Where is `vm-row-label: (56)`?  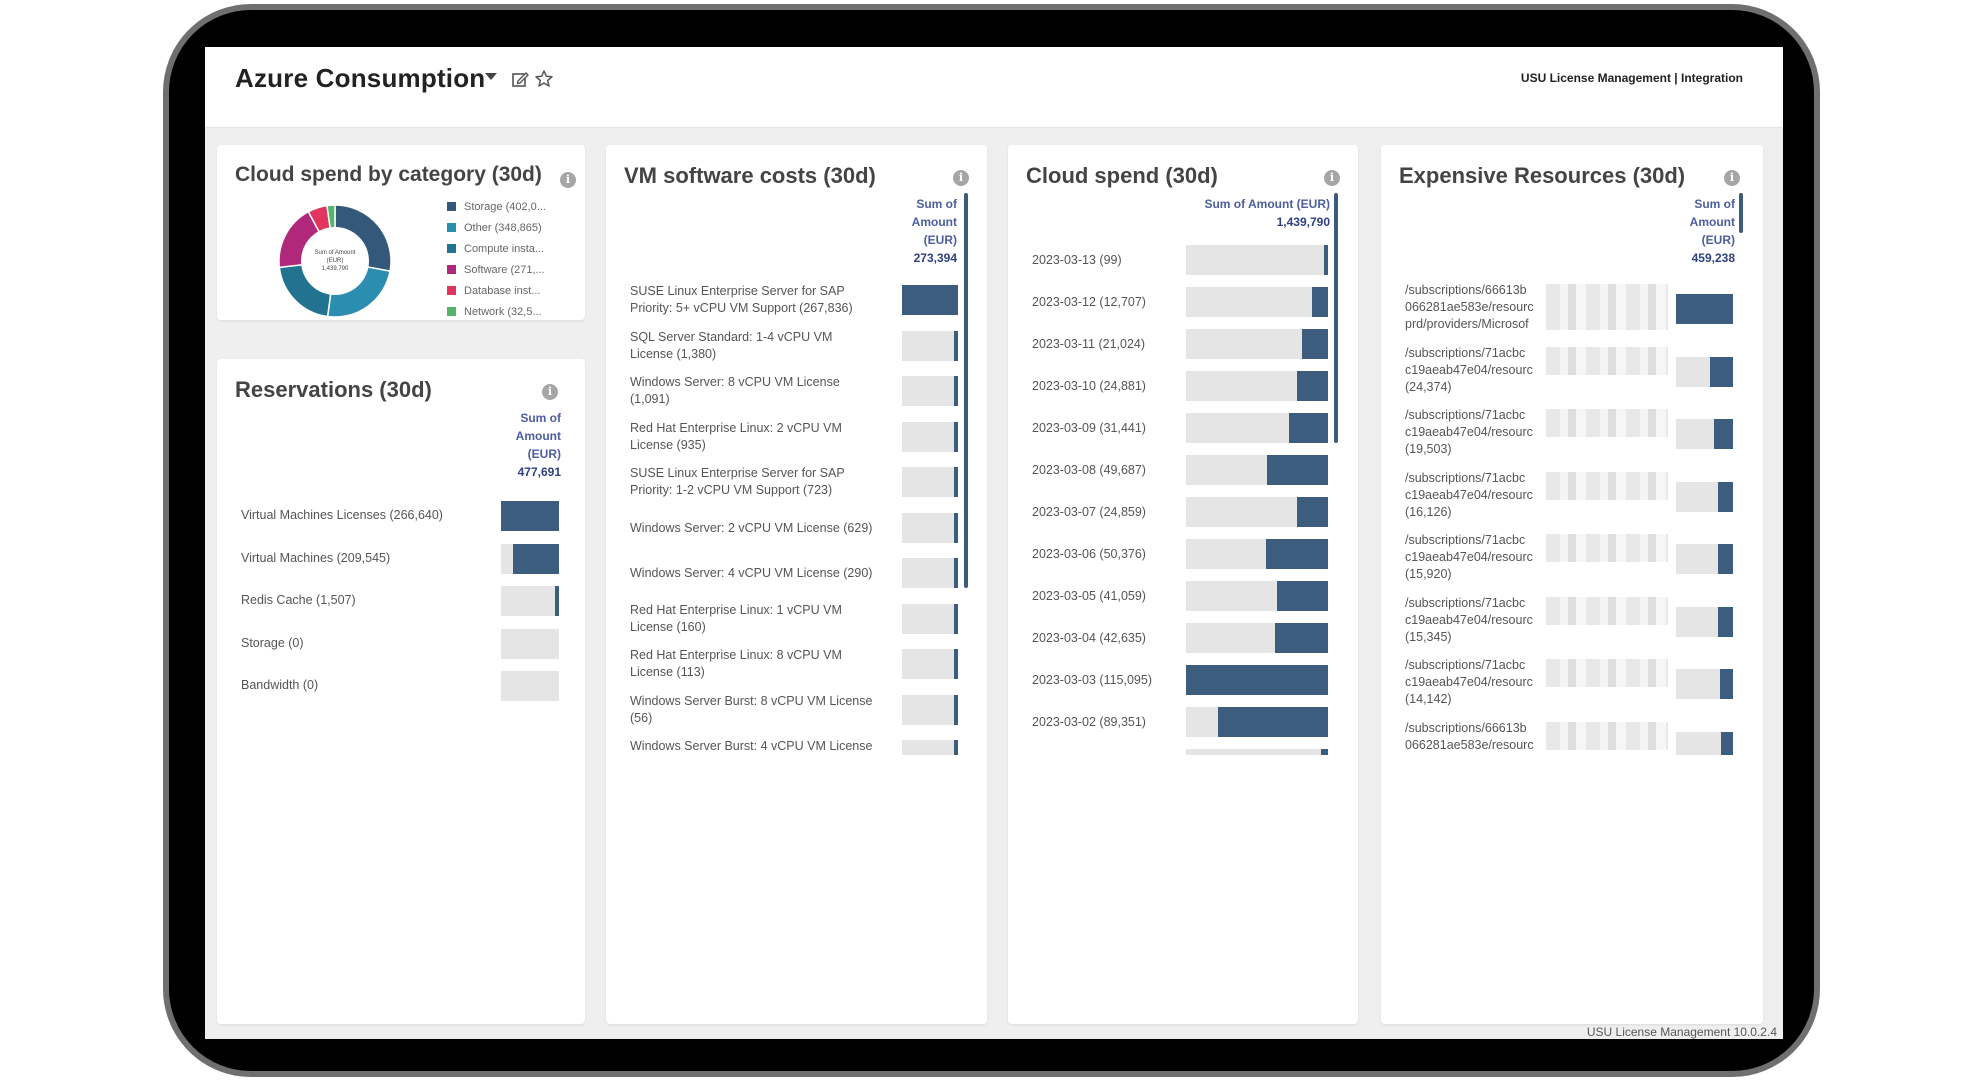
vm-row-label: (56) is located at coordinates (641, 717).